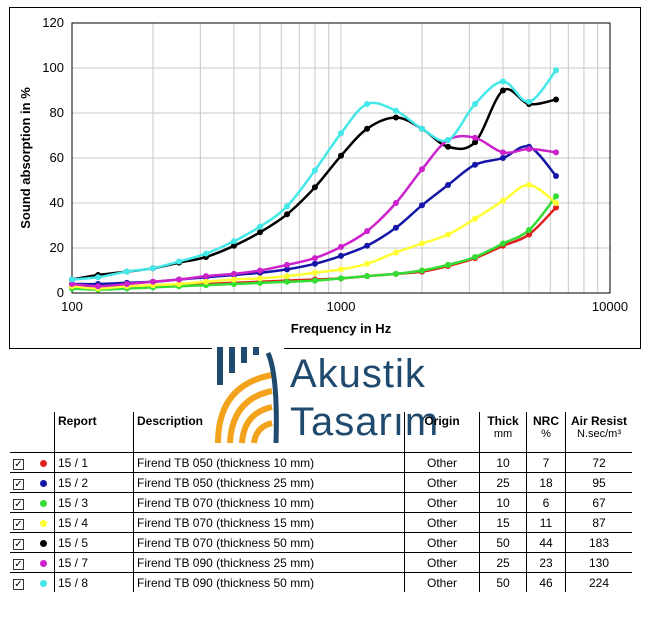 The image size is (664, 637). What do you see at coordinates (341, 306) in the screenshot?
I see `x-tick-label: 1000` at bounding box center [341, 306].